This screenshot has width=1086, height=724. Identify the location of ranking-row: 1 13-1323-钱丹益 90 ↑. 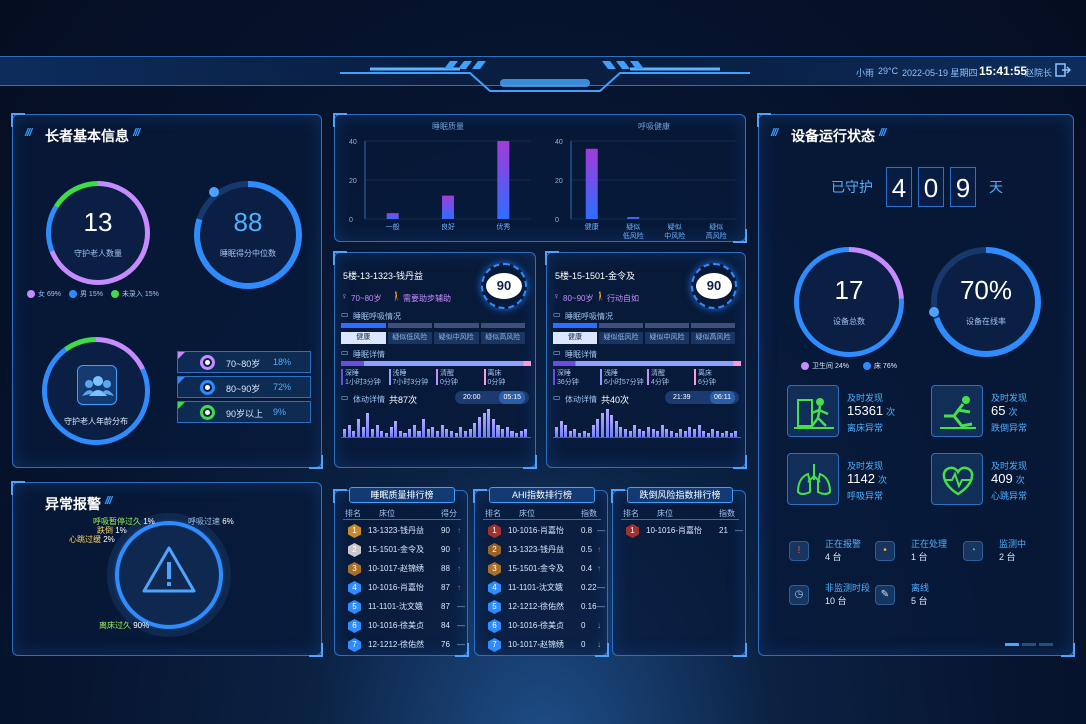
(402, 533).